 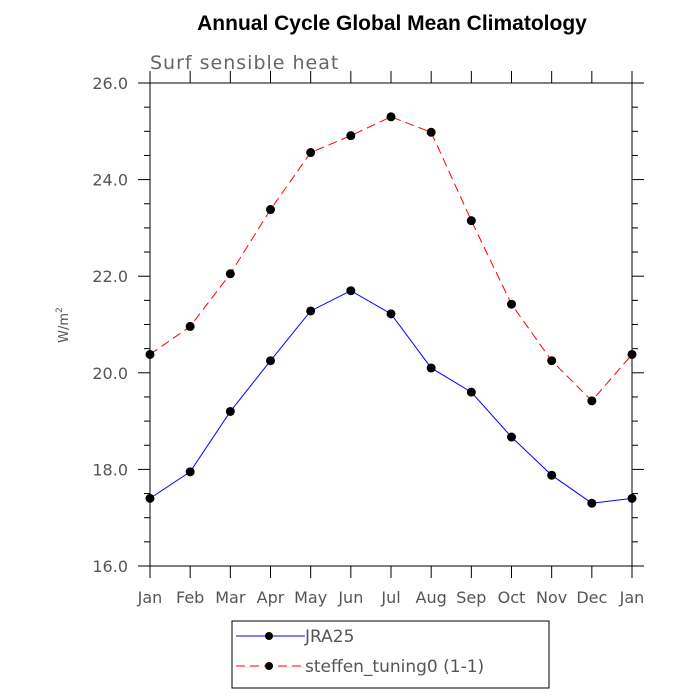 What do you see at coordinates (551, 597) in the screenshot?
I see `x-tick-label: Nov` at bounding box center [551, 597].